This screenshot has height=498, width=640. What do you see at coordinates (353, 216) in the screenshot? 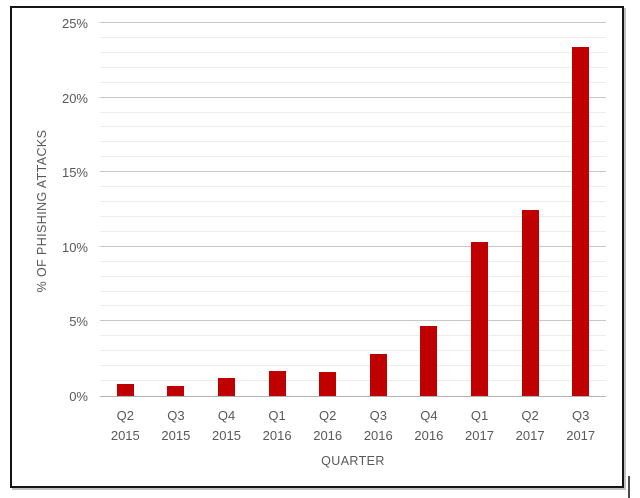
I see `gridline-12pct` at bounding box center [353, 216].